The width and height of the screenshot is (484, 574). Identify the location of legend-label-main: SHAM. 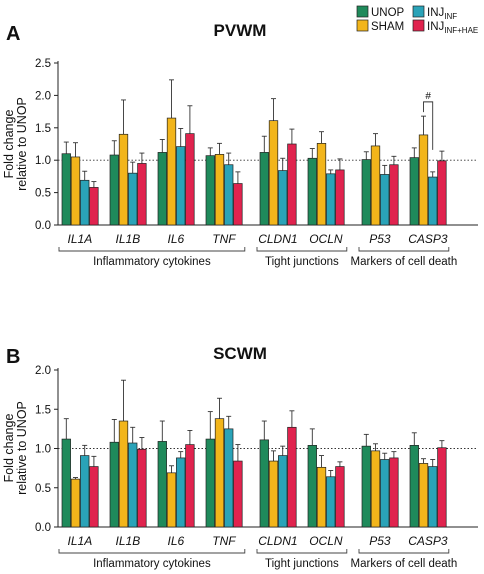
(387, 27).